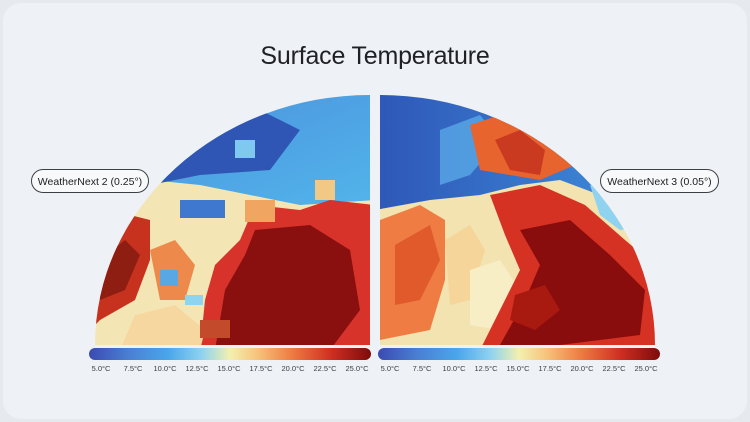 The height and width of the screenshot is (422, 750). Describe the element at coordinates (230, 354) in the screenshot. I see `colorbar-left` at that location.